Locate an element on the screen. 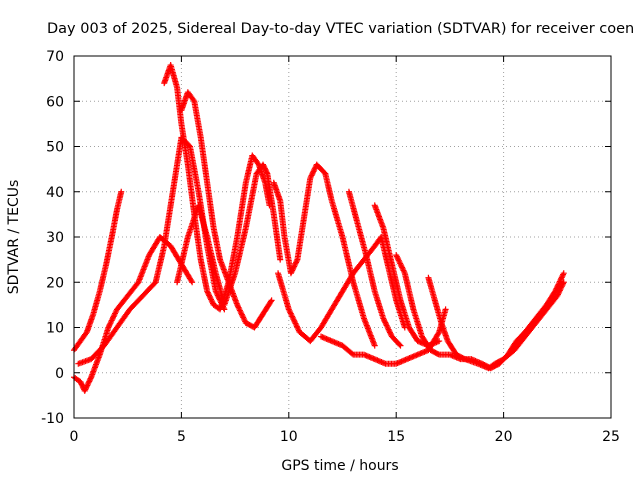 The width and height of the screenshot is (640, 480). y-tick-label: 70 is located at coordinates (55, 57).